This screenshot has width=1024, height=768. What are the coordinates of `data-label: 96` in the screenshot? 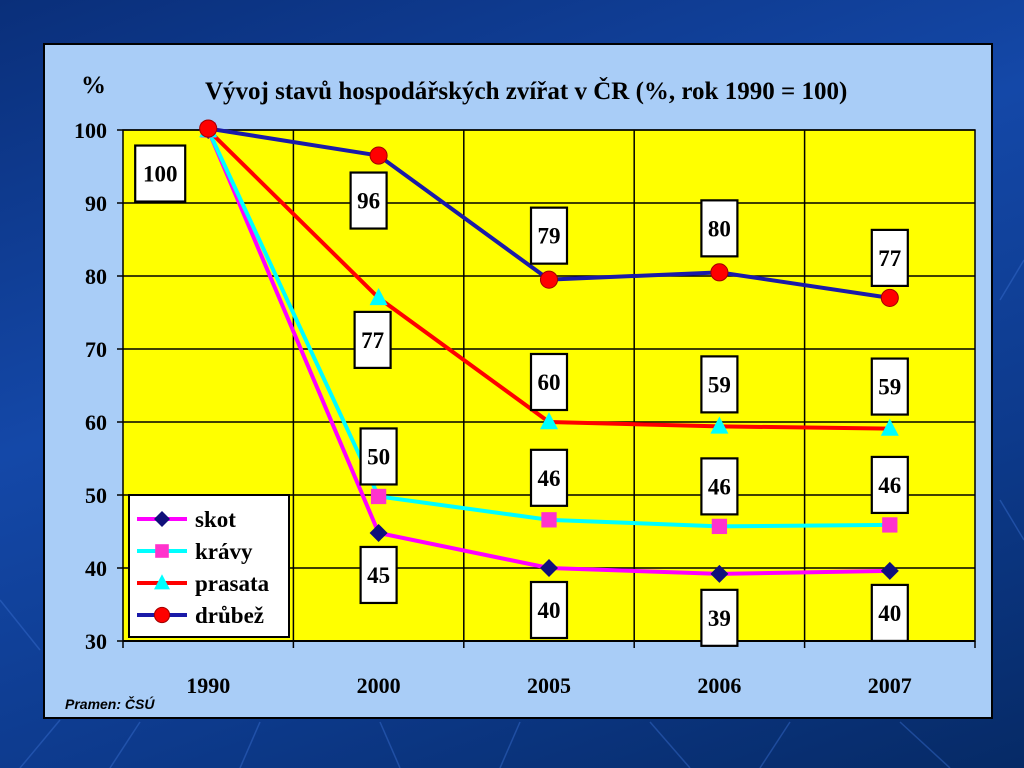 It's located at (368, 201).